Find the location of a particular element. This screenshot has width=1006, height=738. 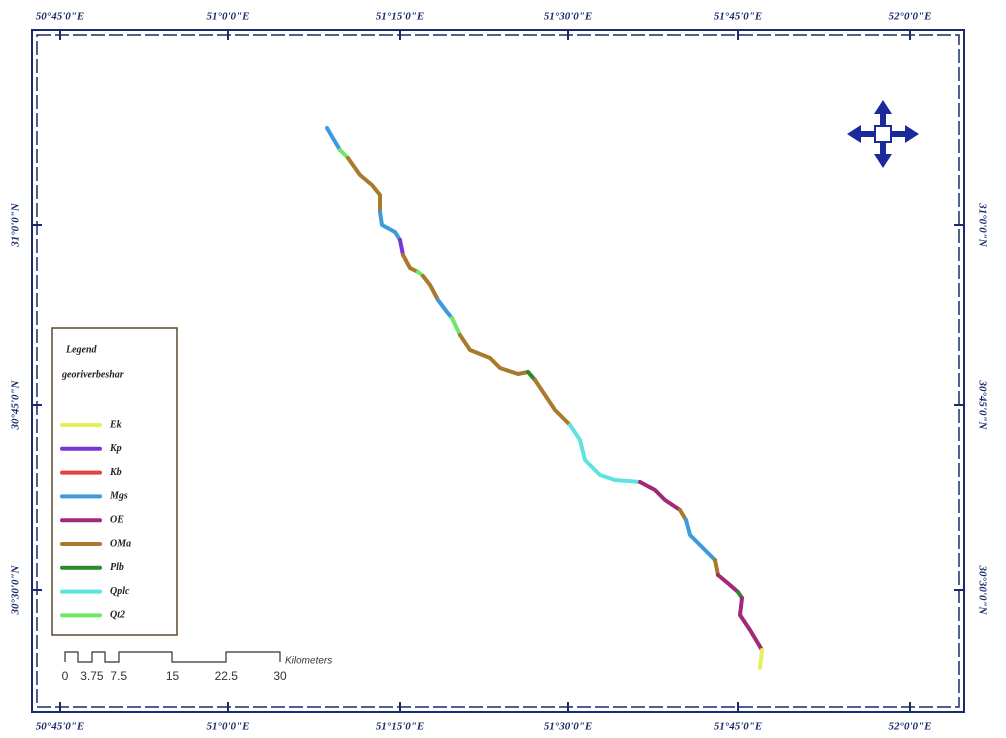

right-coordinate-label: 30°45'0"N is located at coordinates (982, 404).